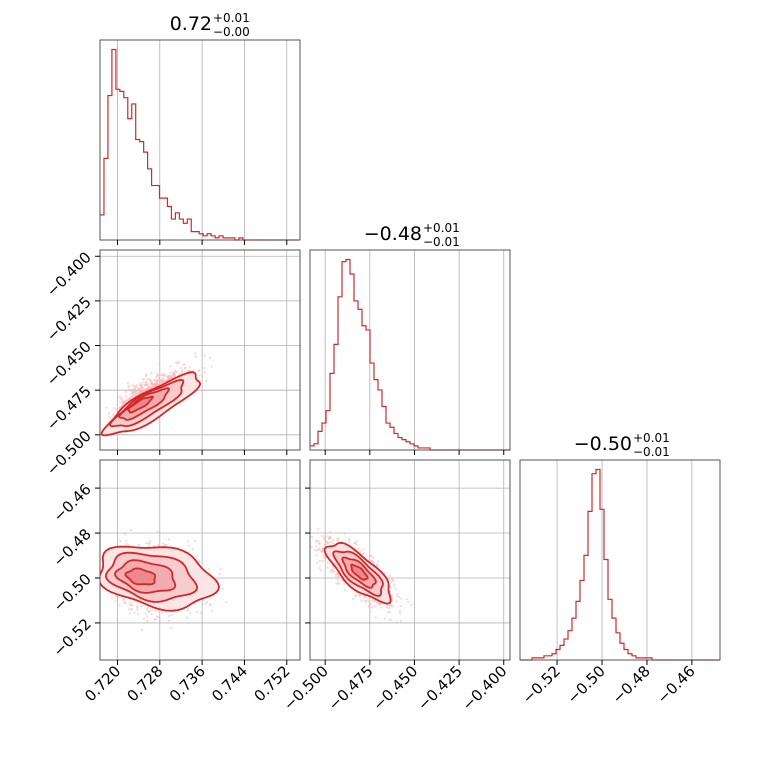 The image size is (760, 760). What do you see at coordinates (187, 683) in the screenshot?
I see `x-tick-label: 0.736` at bounding box center [187, 683].